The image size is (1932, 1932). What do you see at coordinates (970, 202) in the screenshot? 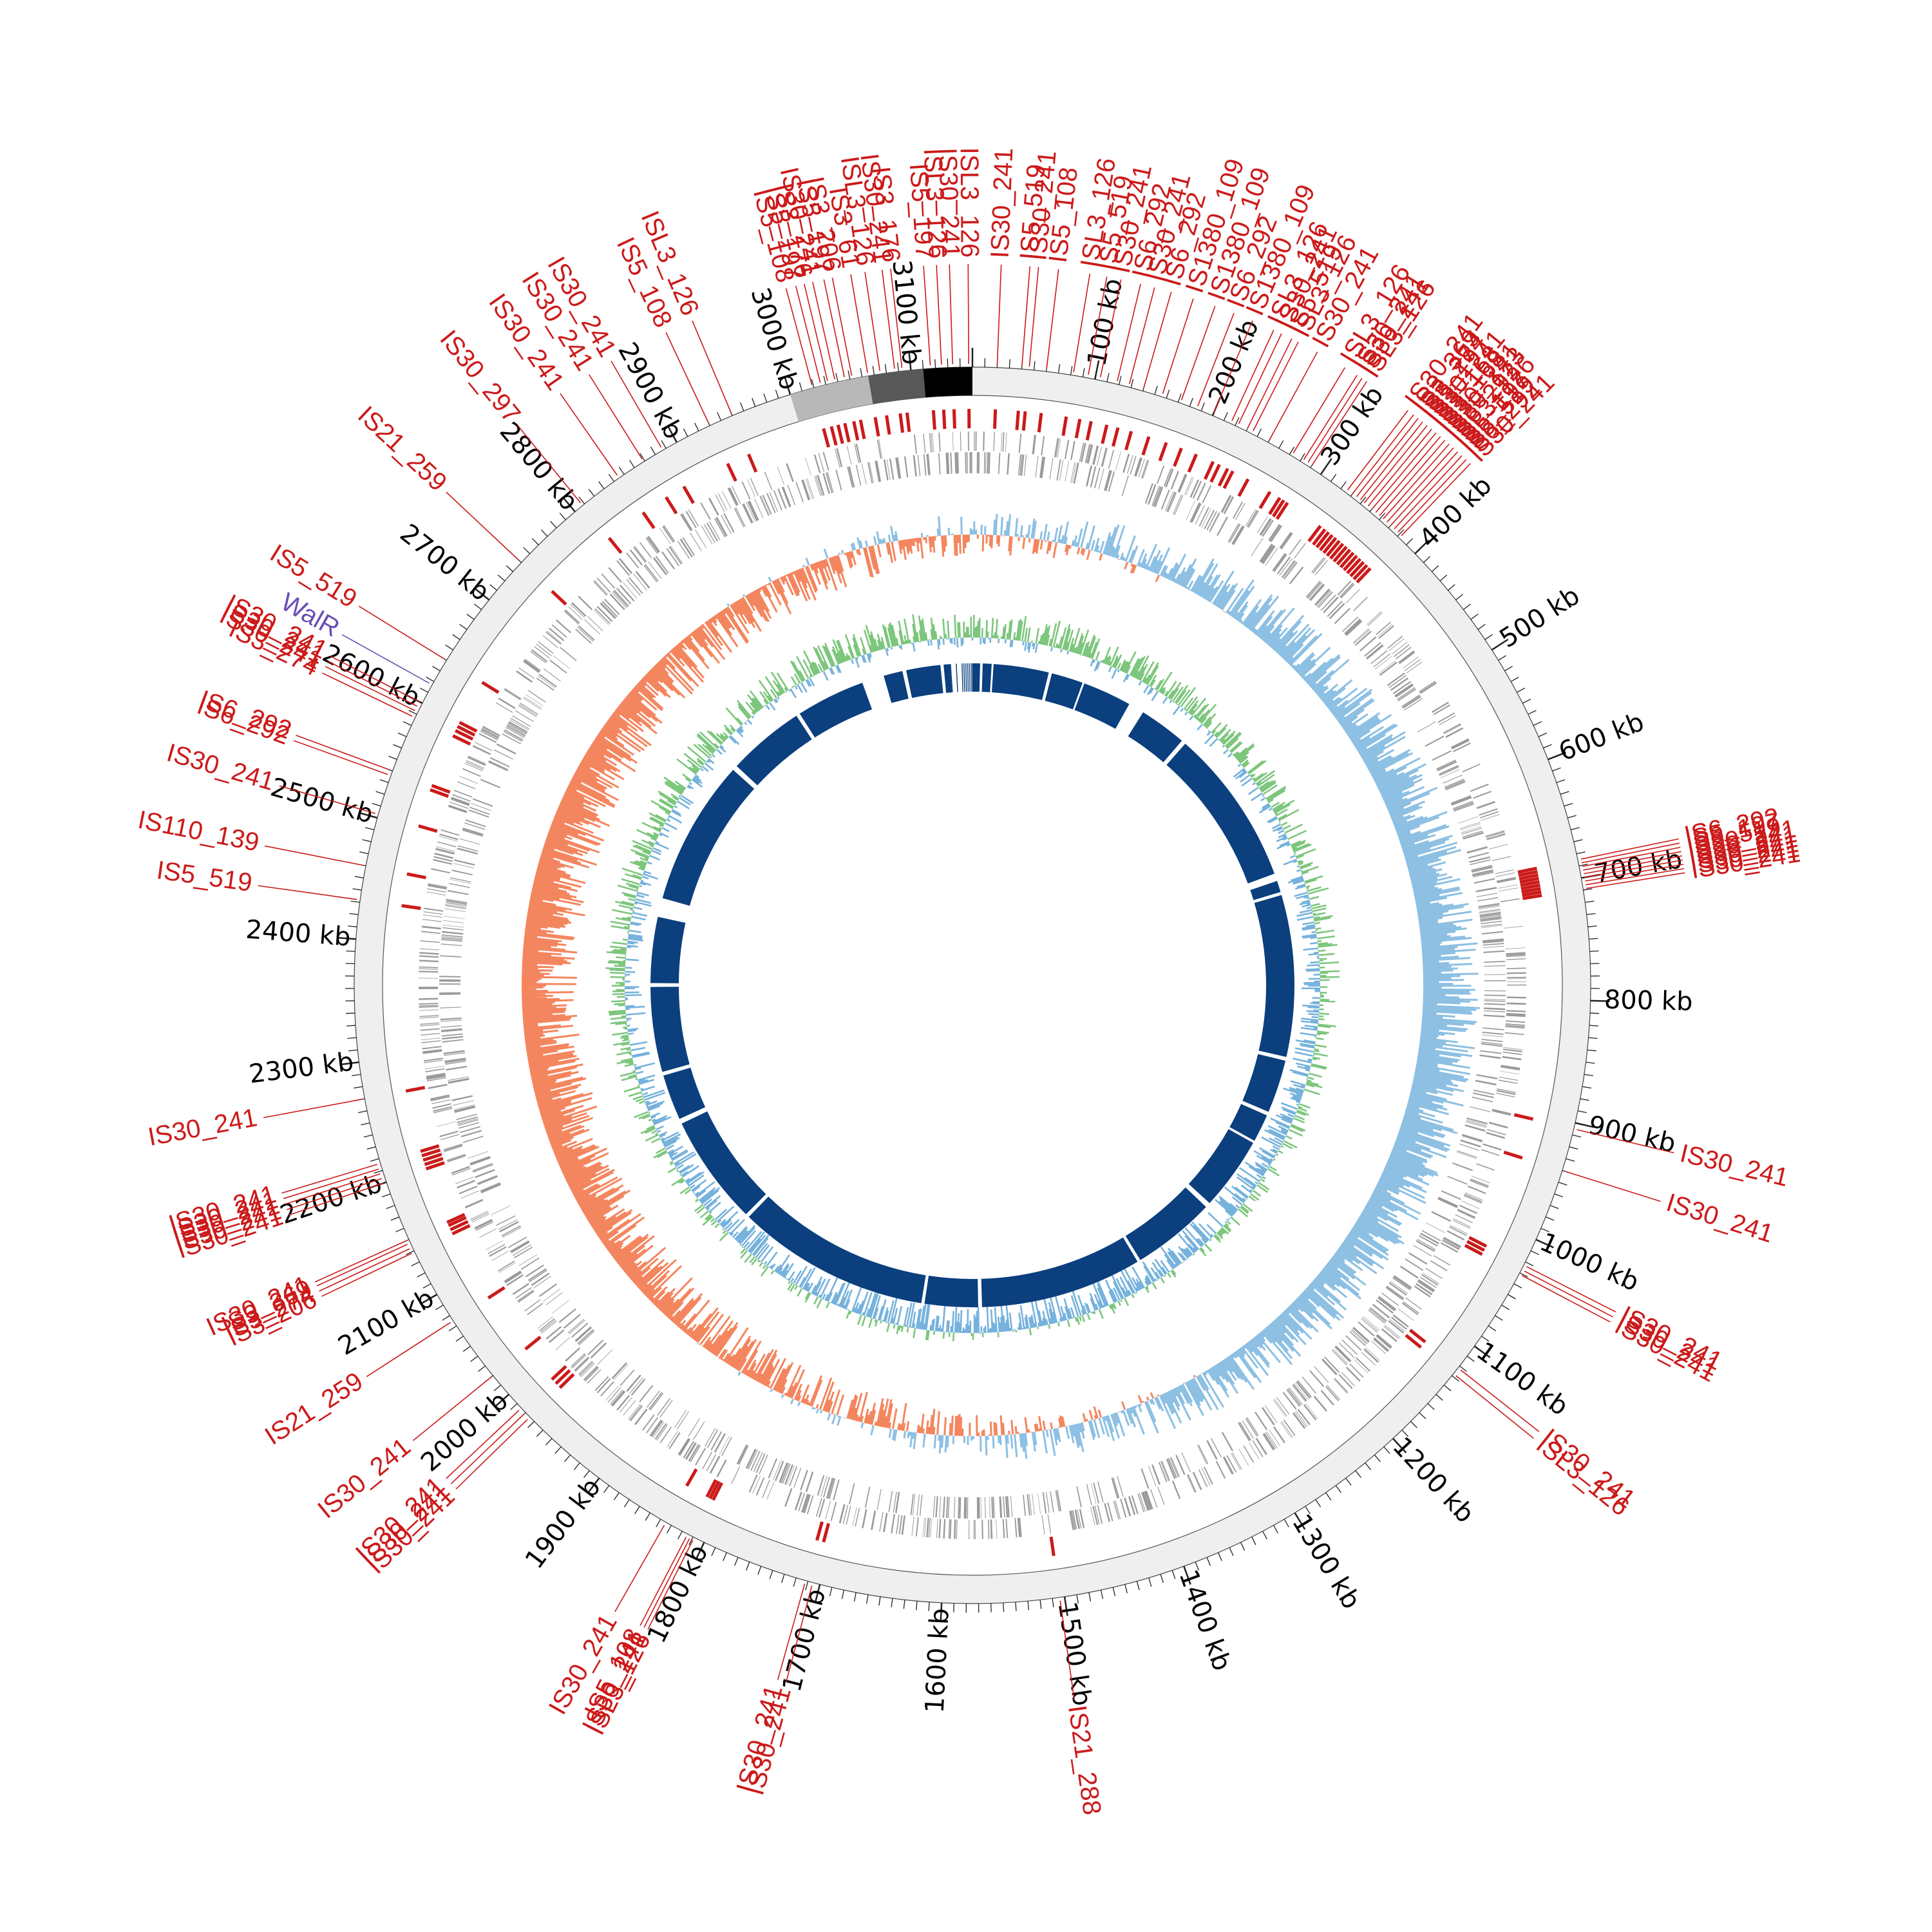
I see `is-element-label: ISL3_126` at bounding box center [970, 202].